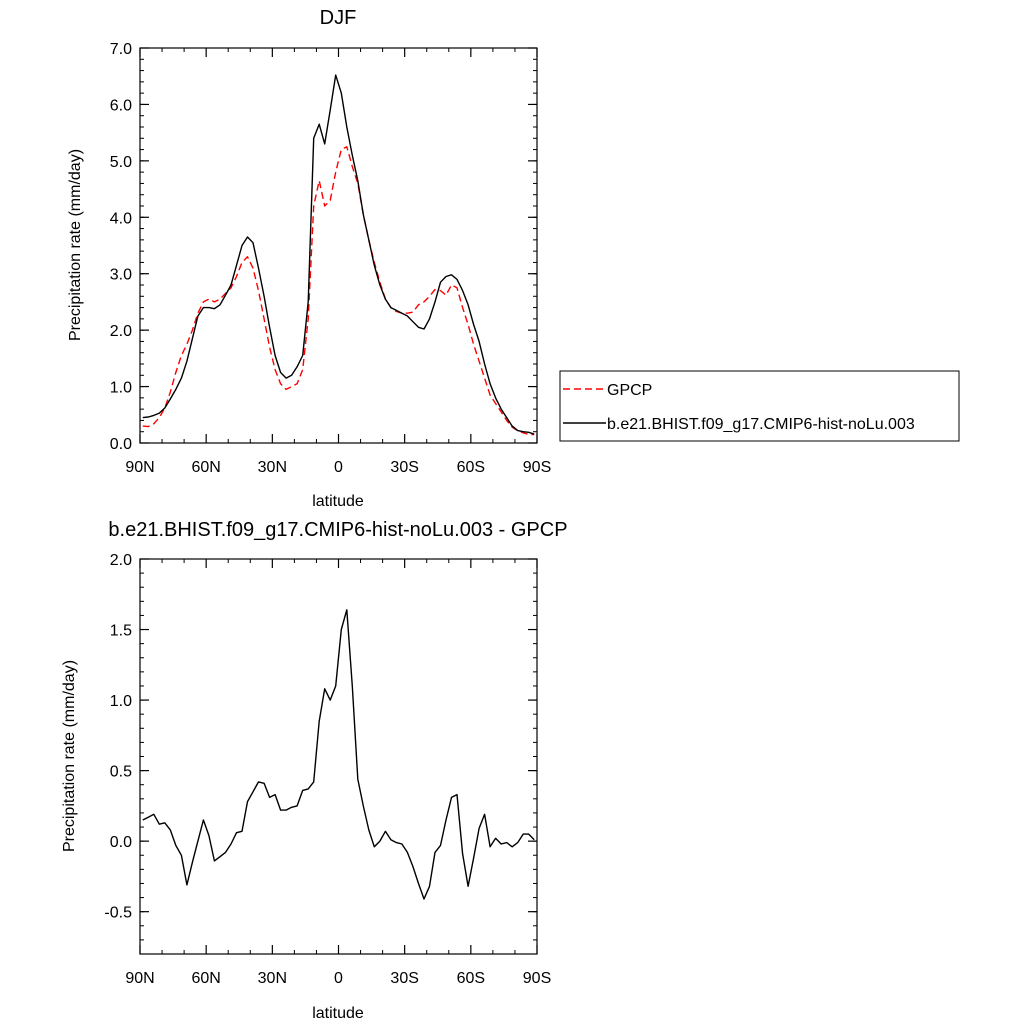 The height and width of the screenshot is (1024, 1024). What do you see at coordinates (272, 978) in the screenshot?
I see `bottom-x-tick-label: 30N` at bounding box center [272, 978].